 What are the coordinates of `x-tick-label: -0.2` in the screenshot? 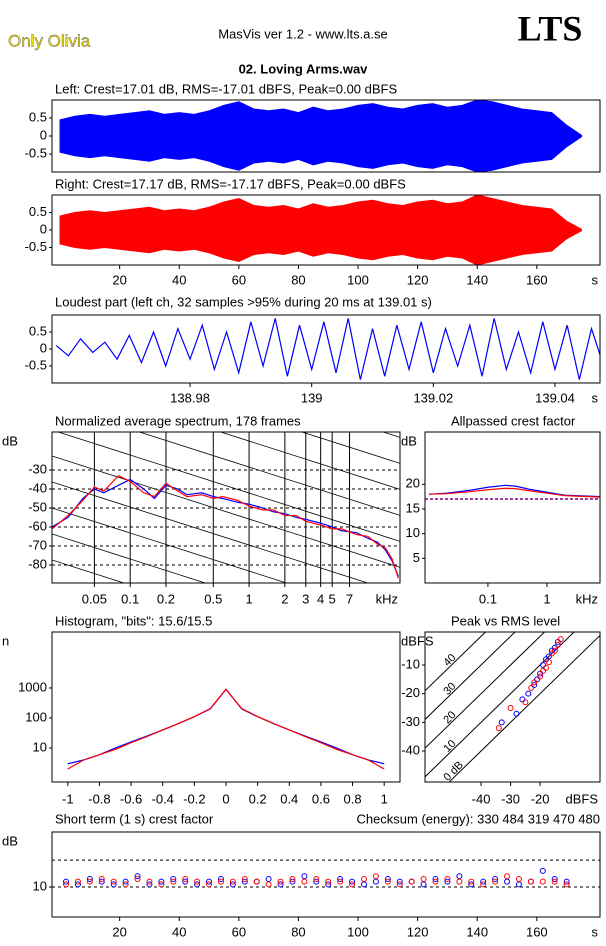 It's located at (194, 798).